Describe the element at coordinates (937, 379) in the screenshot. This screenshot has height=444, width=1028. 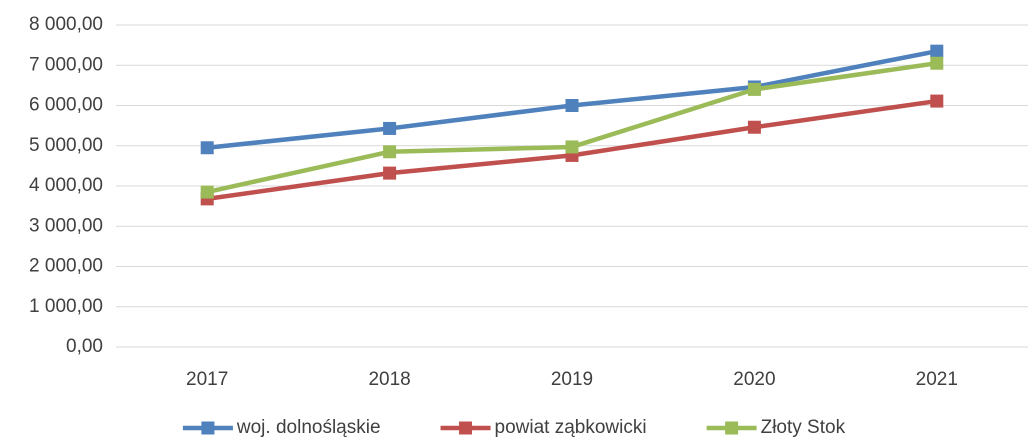
I see `x-tick-label: 2021` at that location.